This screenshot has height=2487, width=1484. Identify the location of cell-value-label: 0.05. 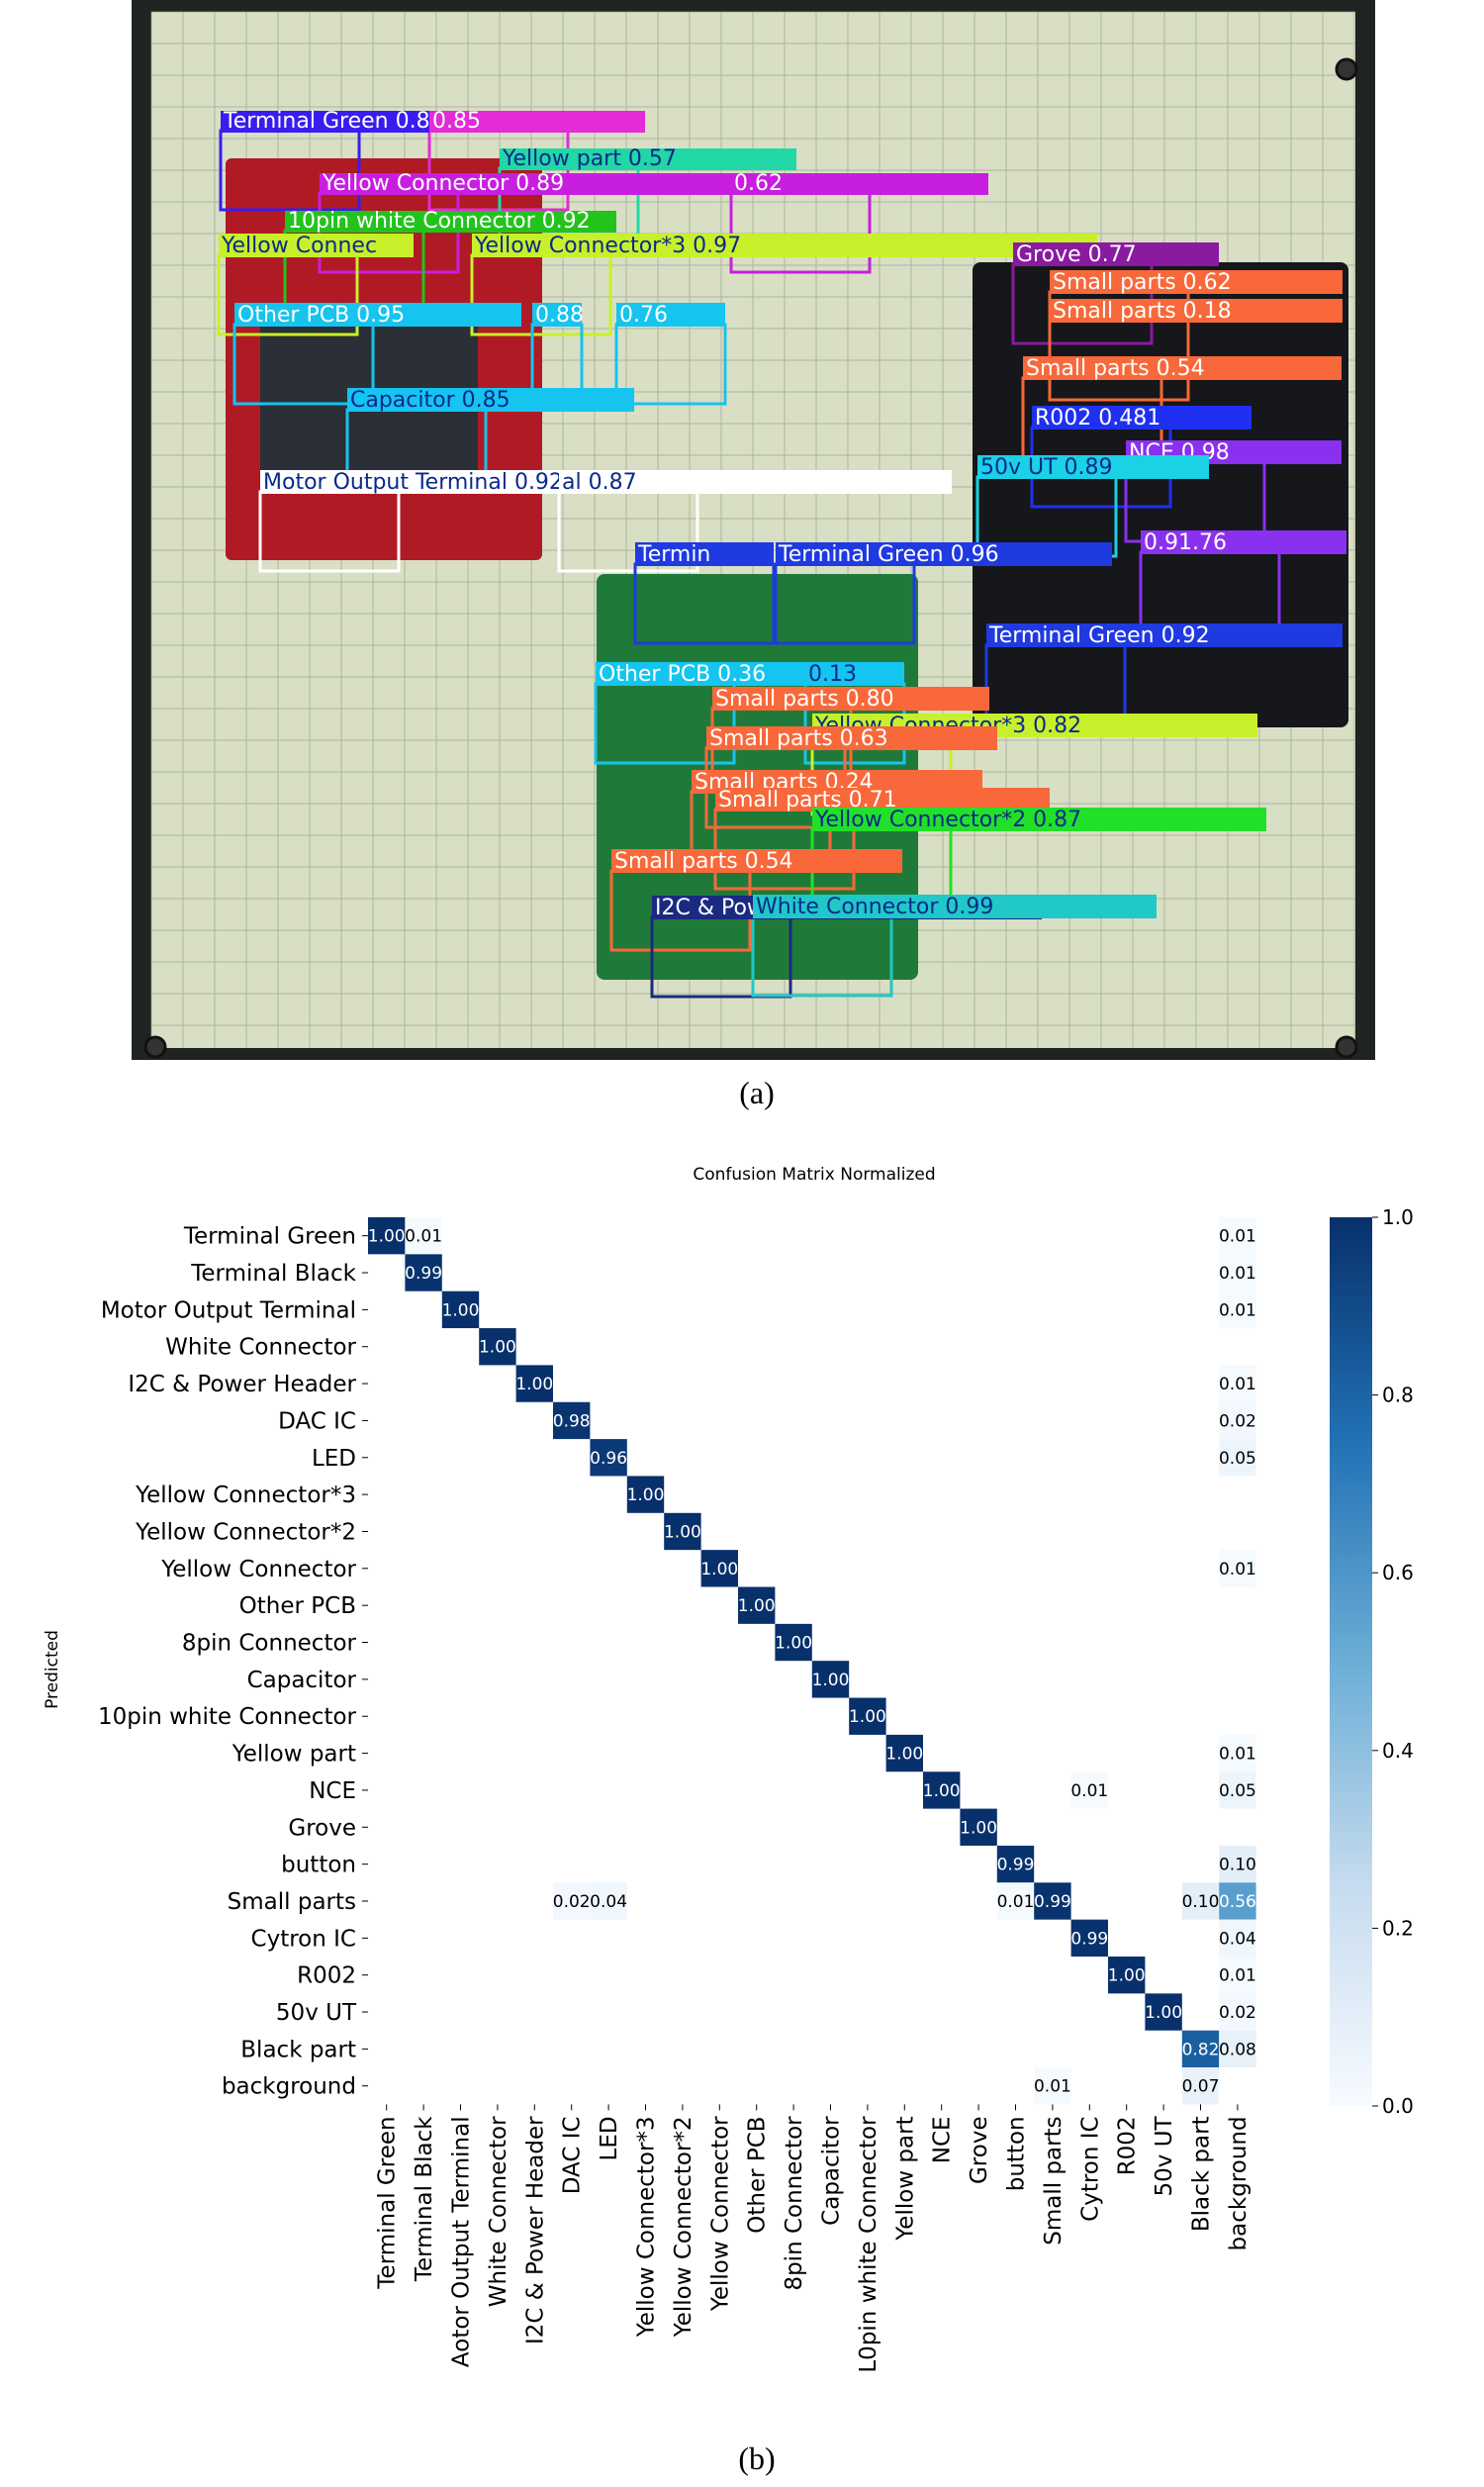
(1237, 1791).